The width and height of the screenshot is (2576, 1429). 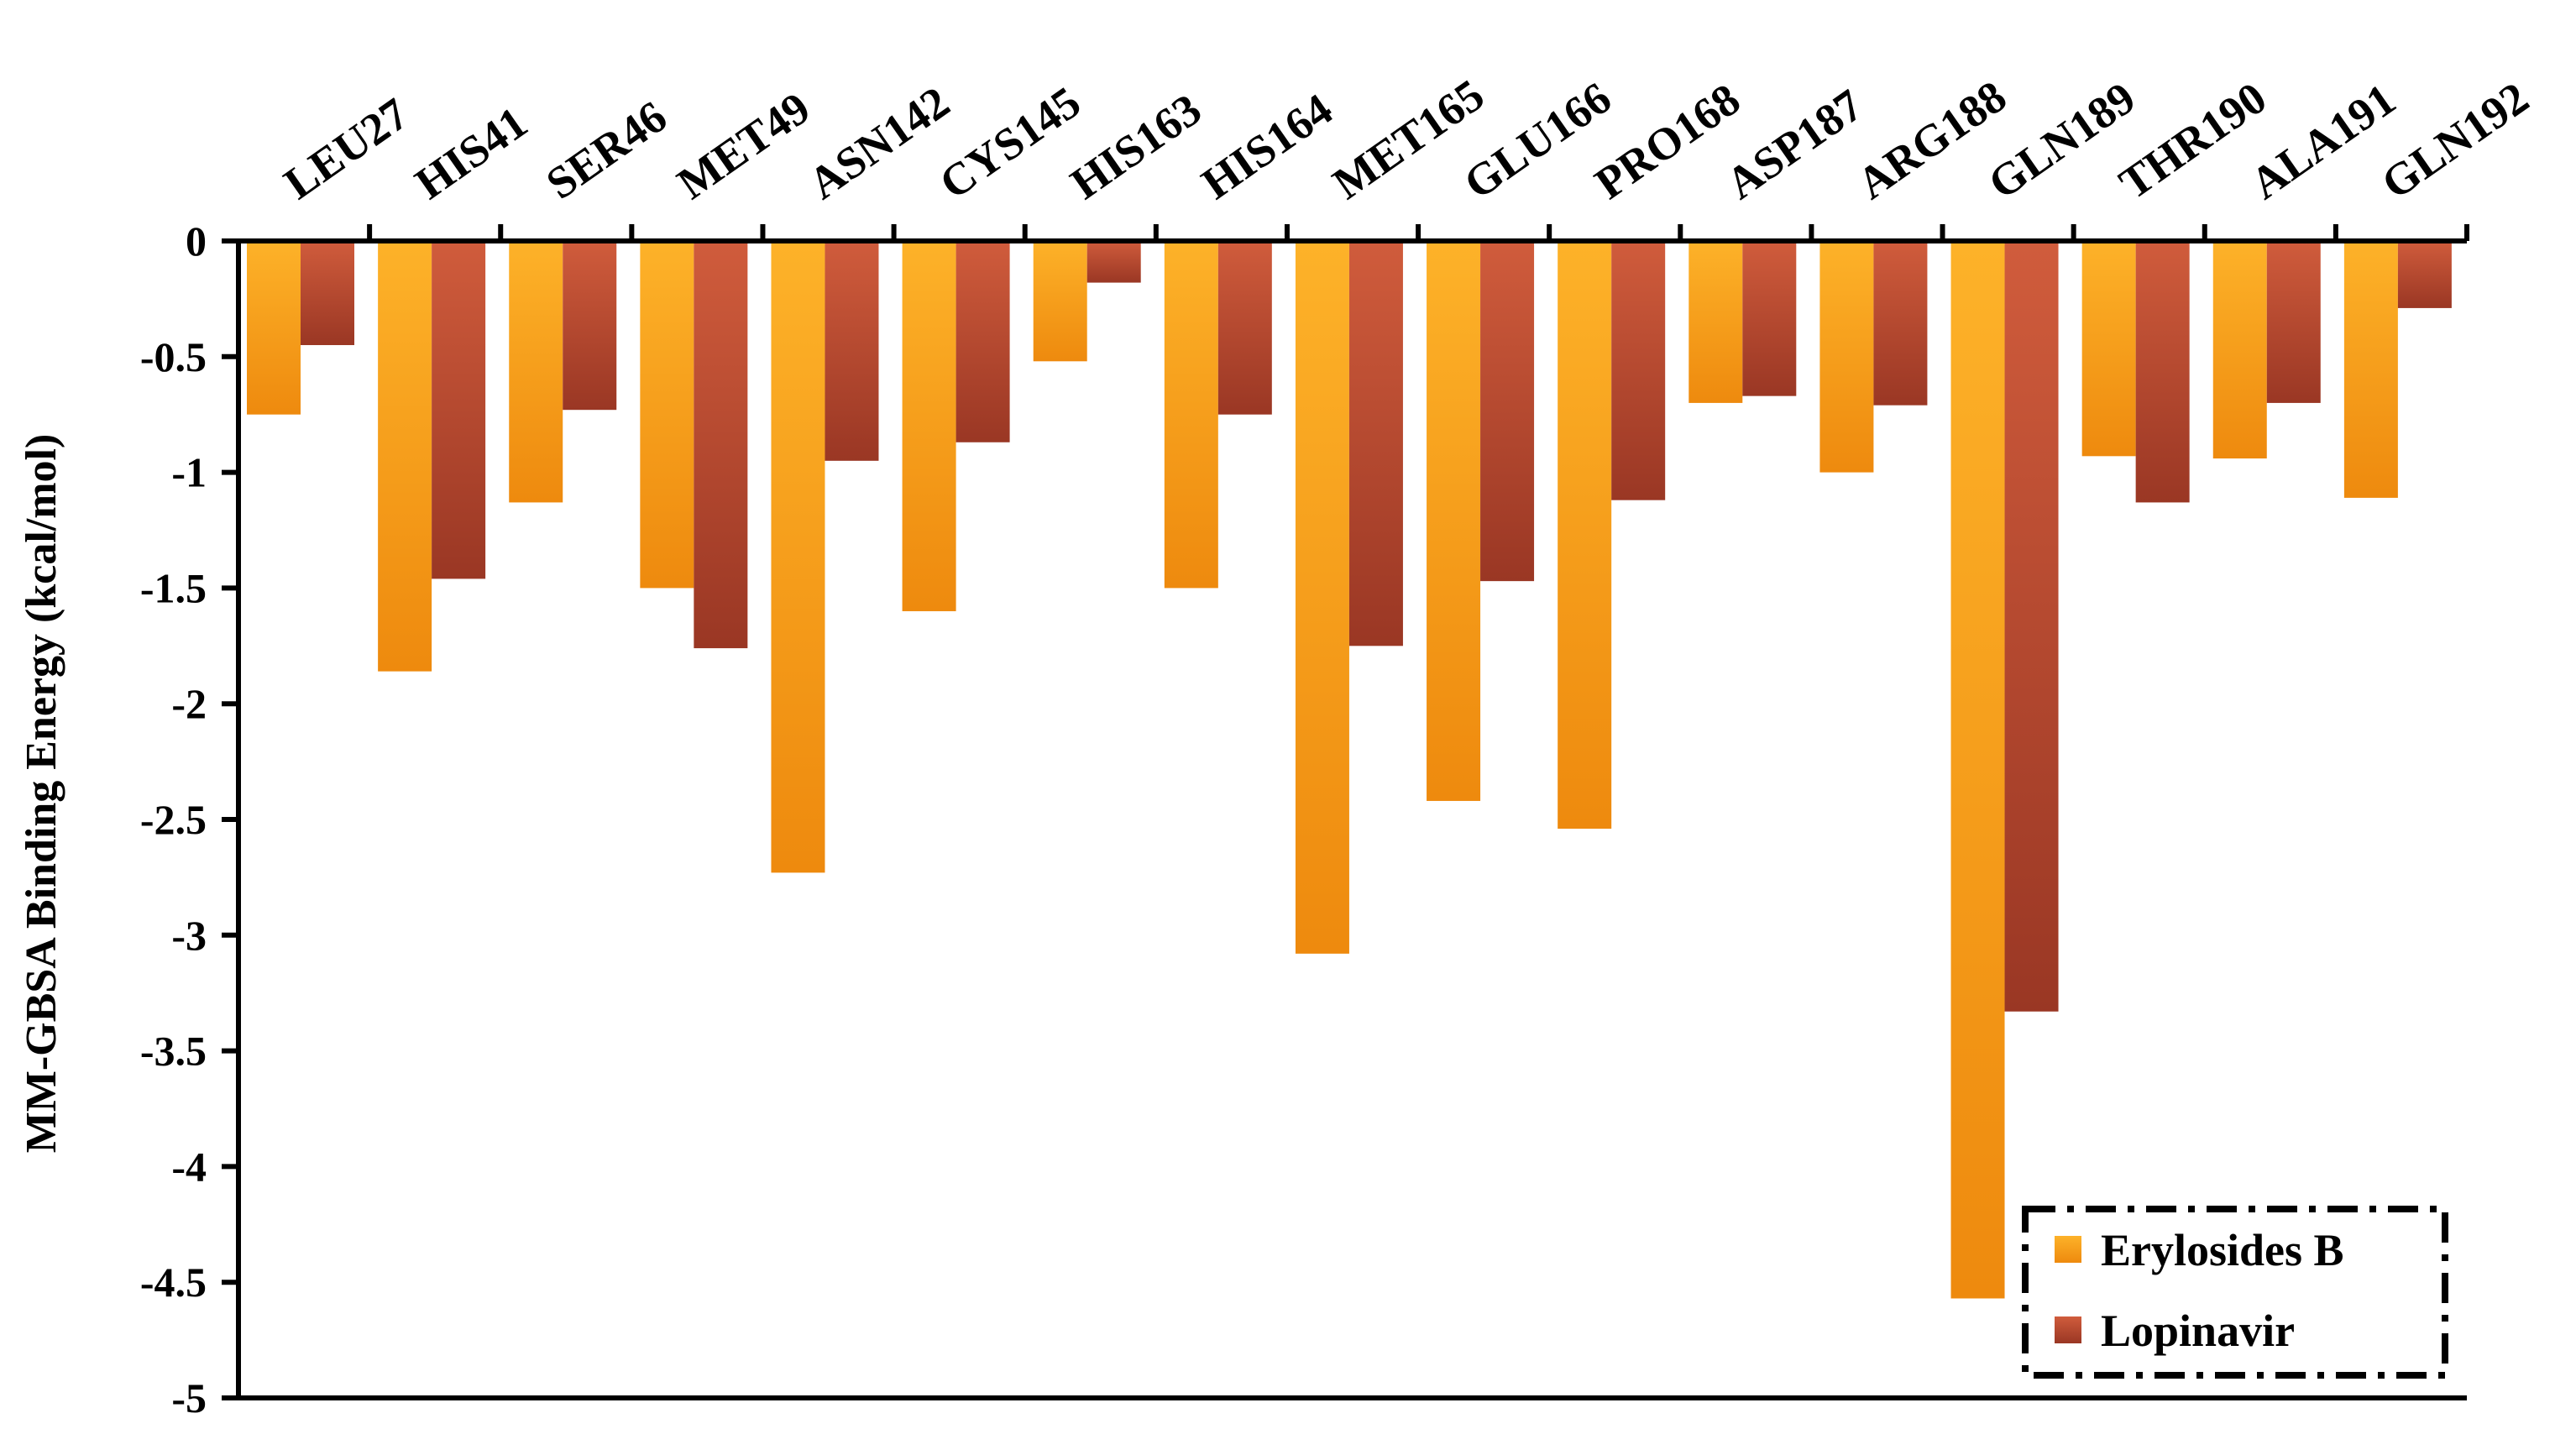 I want to click on bar-lopinavir-asp187, so click(x=1770, y=318).